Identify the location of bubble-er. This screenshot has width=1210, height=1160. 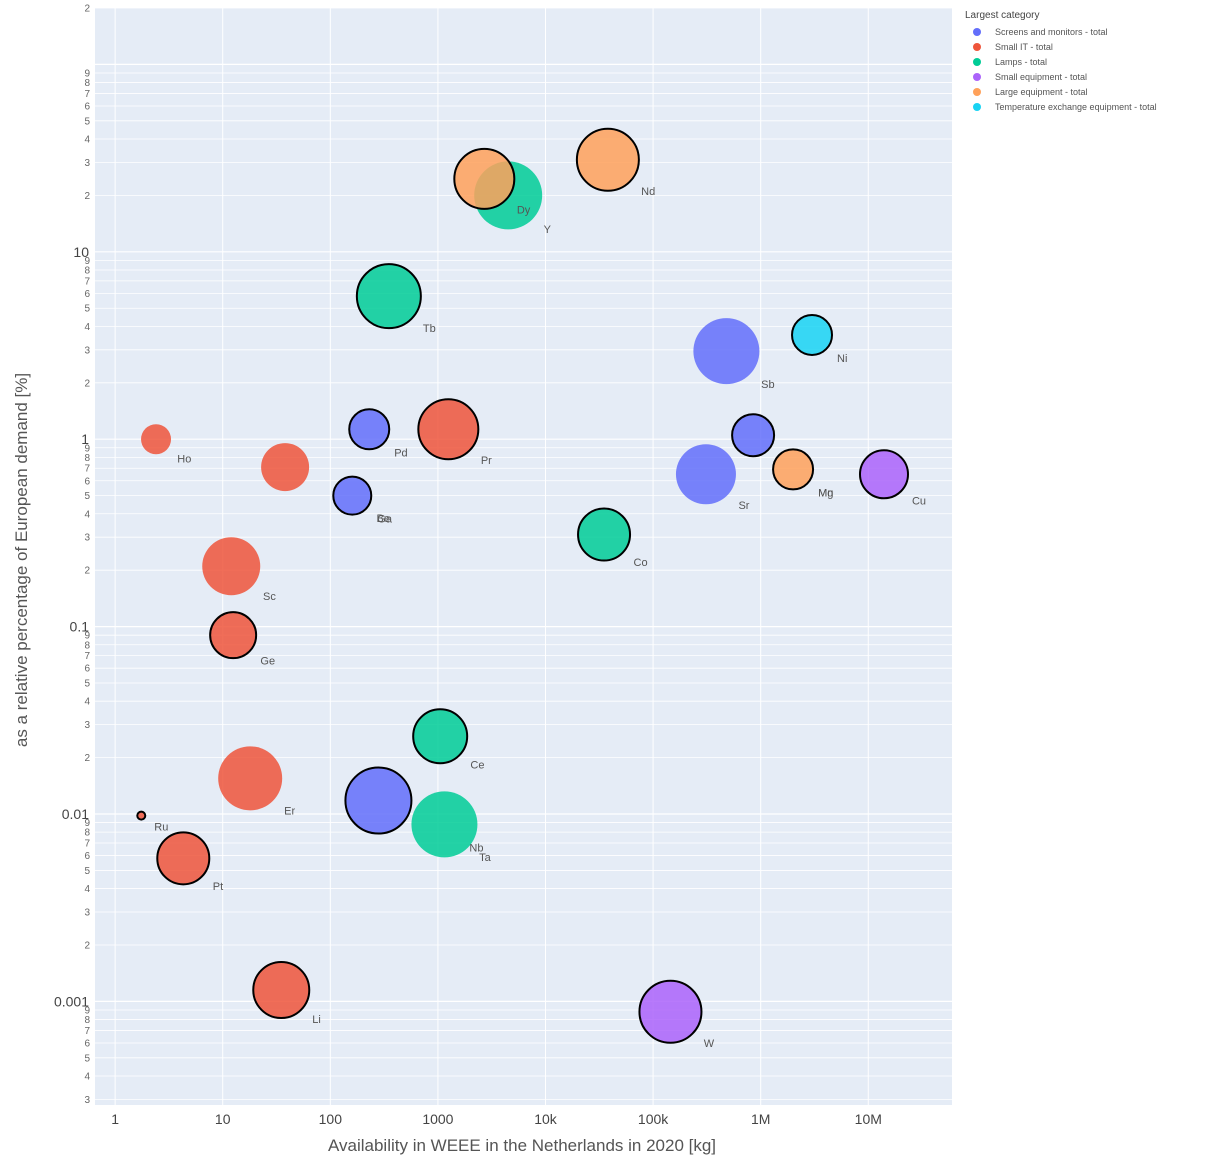
(250, 778).